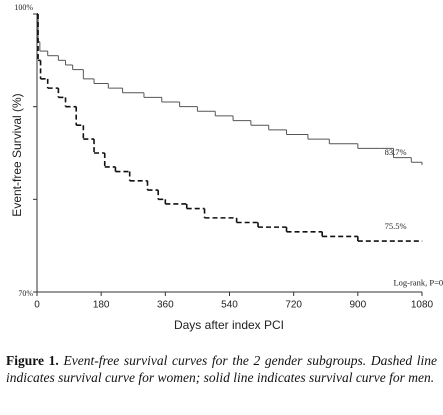  What do you see at coordinates (17, 154) in the screenshot?
I see `y-axis-label: Event-free Survival (%)` at bounding box center [17, 154].